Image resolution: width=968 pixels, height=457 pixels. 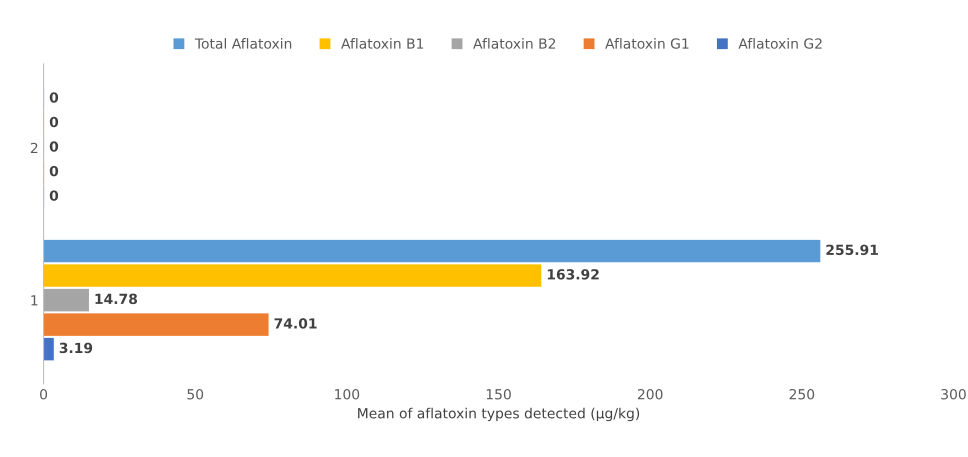 What do you see at coordinates (498, 394) in the screenshot?
I see `x-tick-label: 150` at bounding box center [498, 394].